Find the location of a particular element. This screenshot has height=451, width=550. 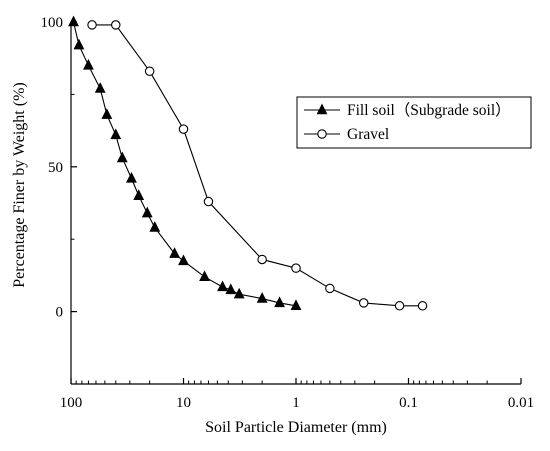

legend-box is located at coordinates (414, 122).